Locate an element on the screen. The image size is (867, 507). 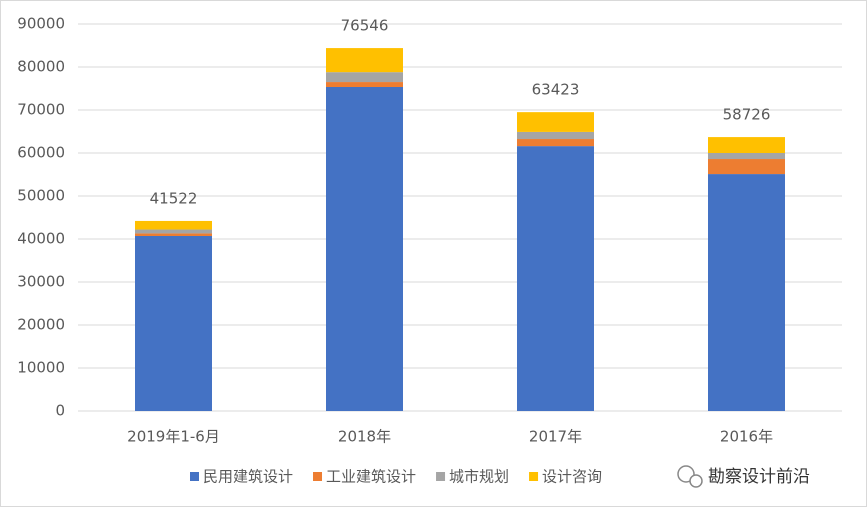
total-label: 41522 is located at coordinates (174, 198).